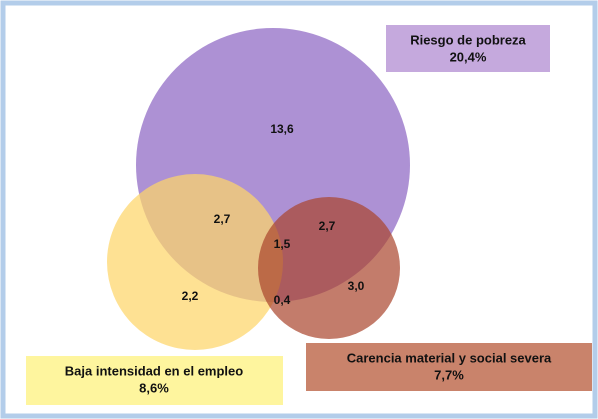 This screenshot has height=419, width=598. What do you see at coordinates (282, 300) in the screenshot?
I see `region-value: 0,4` at bounding box center [282, 300].